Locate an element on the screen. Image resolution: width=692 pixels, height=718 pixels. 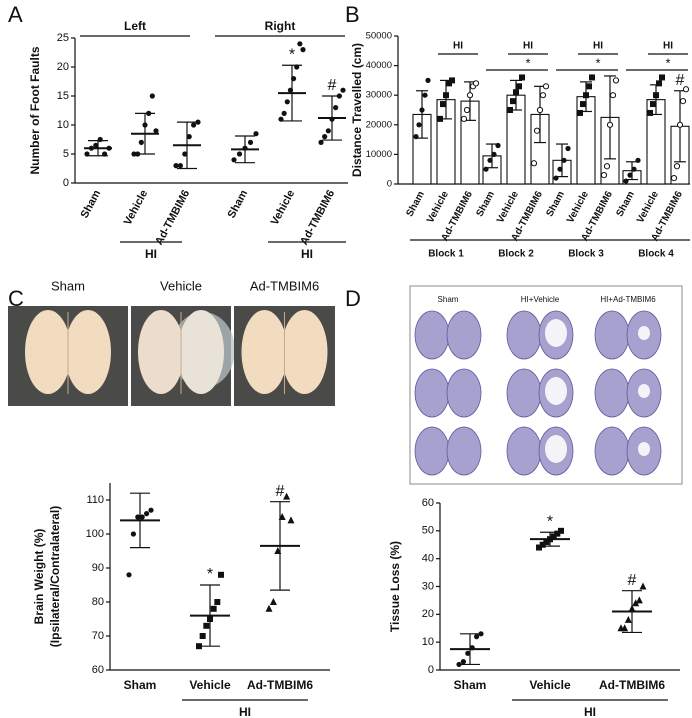
photo-label: Ad-TMBIM6 is located at coordinates (284, 285).